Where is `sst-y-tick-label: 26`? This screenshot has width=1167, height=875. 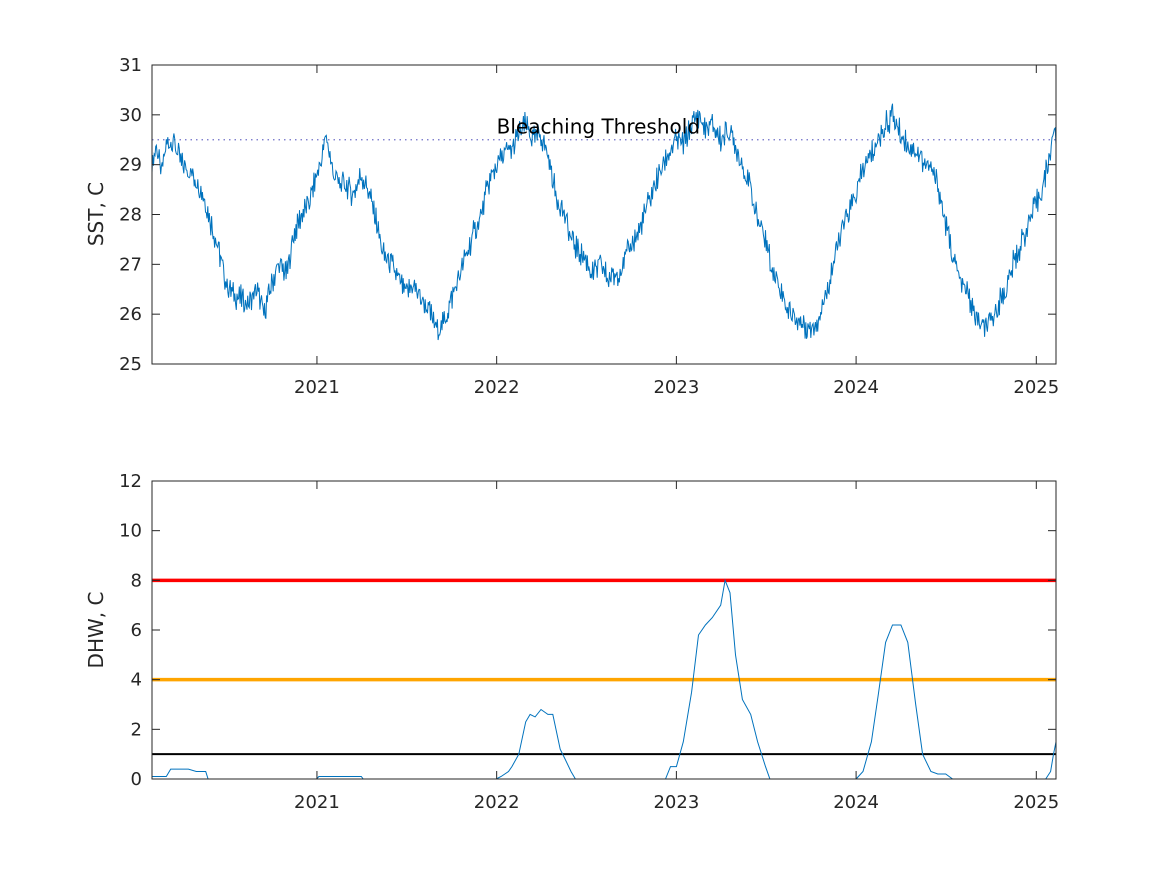
sst-y-tick-label: 26 is located at coordinates (130, 314).